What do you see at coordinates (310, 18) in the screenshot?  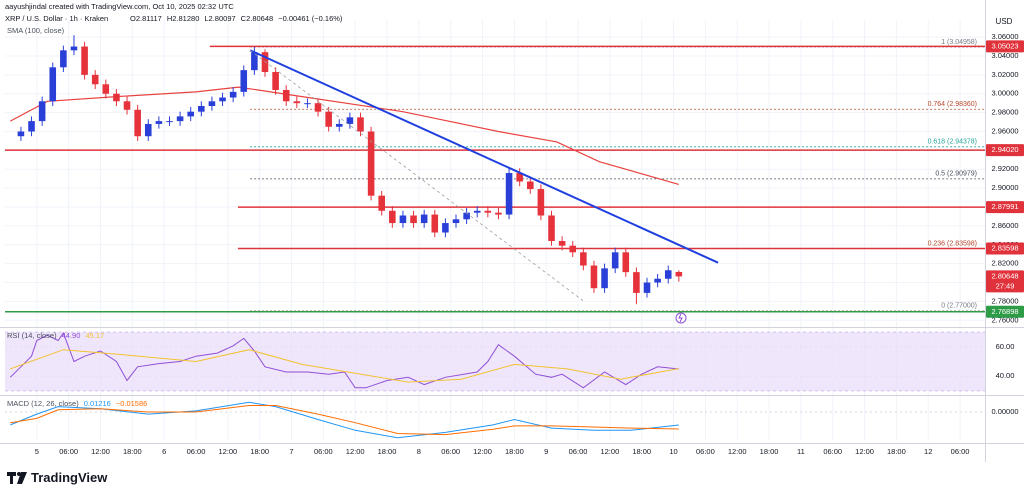 I see `ohlc-value: −0.00461 (−0.16%)` at bounding box center [310, 18].